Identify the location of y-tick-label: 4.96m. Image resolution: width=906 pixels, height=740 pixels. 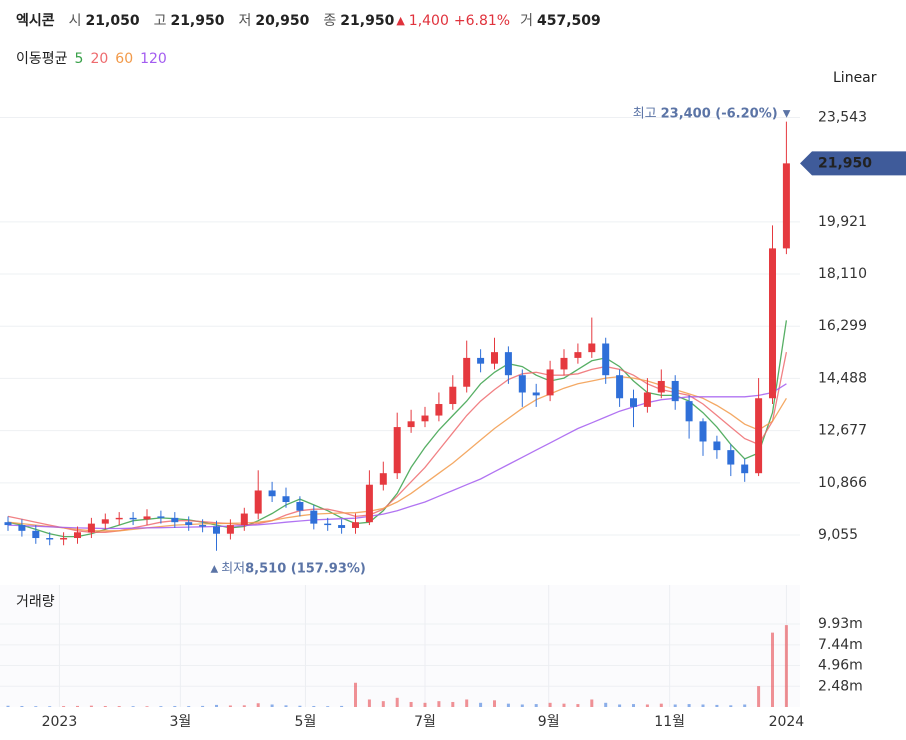
(840, 666).